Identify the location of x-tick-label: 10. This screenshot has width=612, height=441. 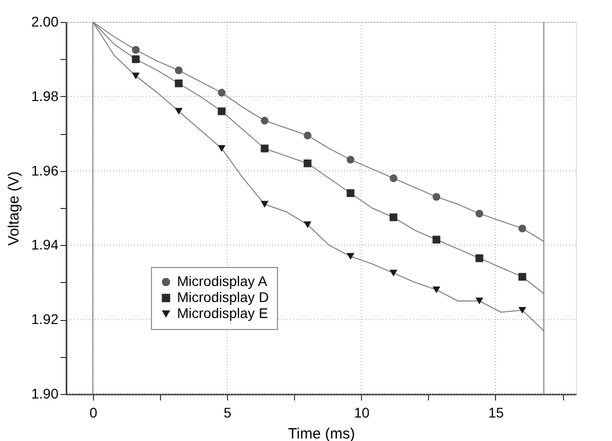
(362, 412).